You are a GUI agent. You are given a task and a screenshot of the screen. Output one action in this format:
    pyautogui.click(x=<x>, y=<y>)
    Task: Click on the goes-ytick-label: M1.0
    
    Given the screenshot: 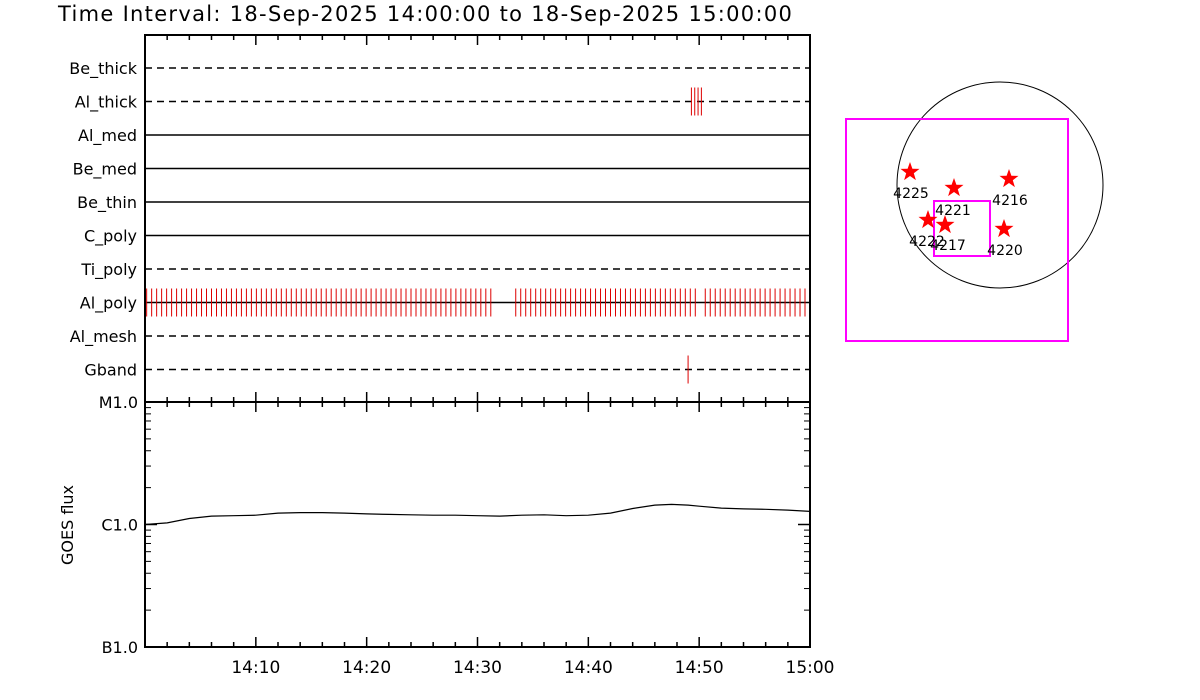 What is the action you would take?
    pyautogui.click(x=118, y=402)
    